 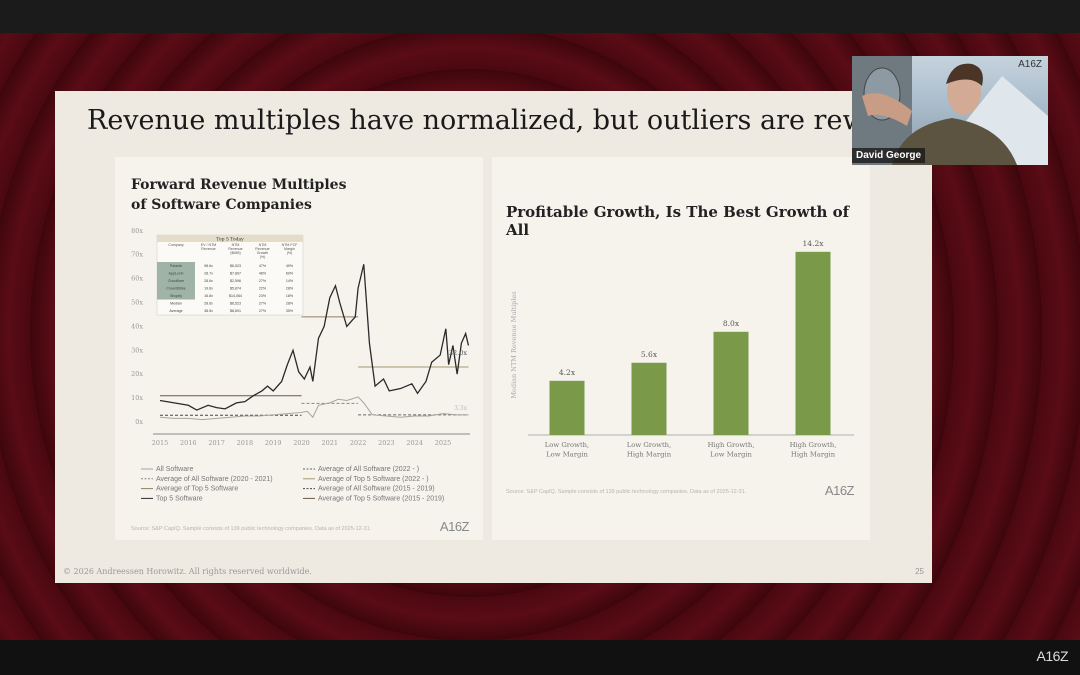 What do you see at coordinates (567, 372) in the screenshot?
I see `bar-value-label: 4.2x` at bounding box center [567, 372].